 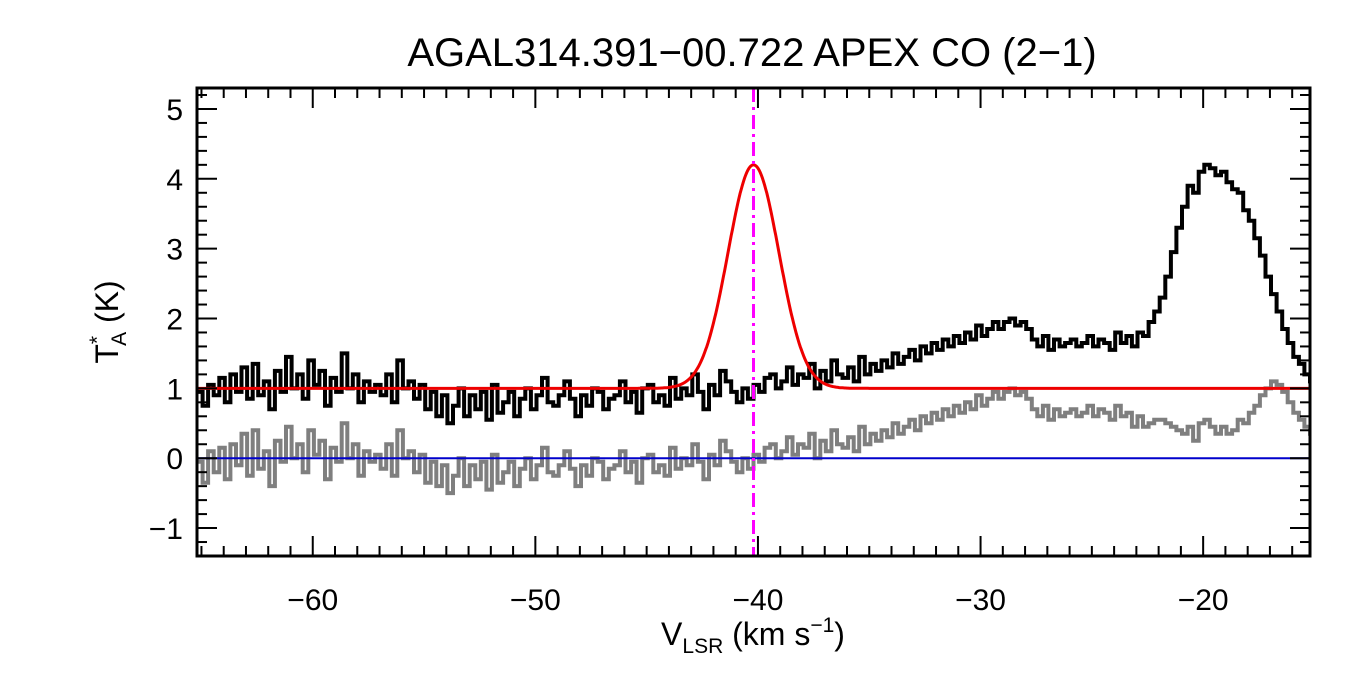 What do you see at coordinates (753, 437) in the screenshot?
I see `residual-line` at bounding box center [753, 437].